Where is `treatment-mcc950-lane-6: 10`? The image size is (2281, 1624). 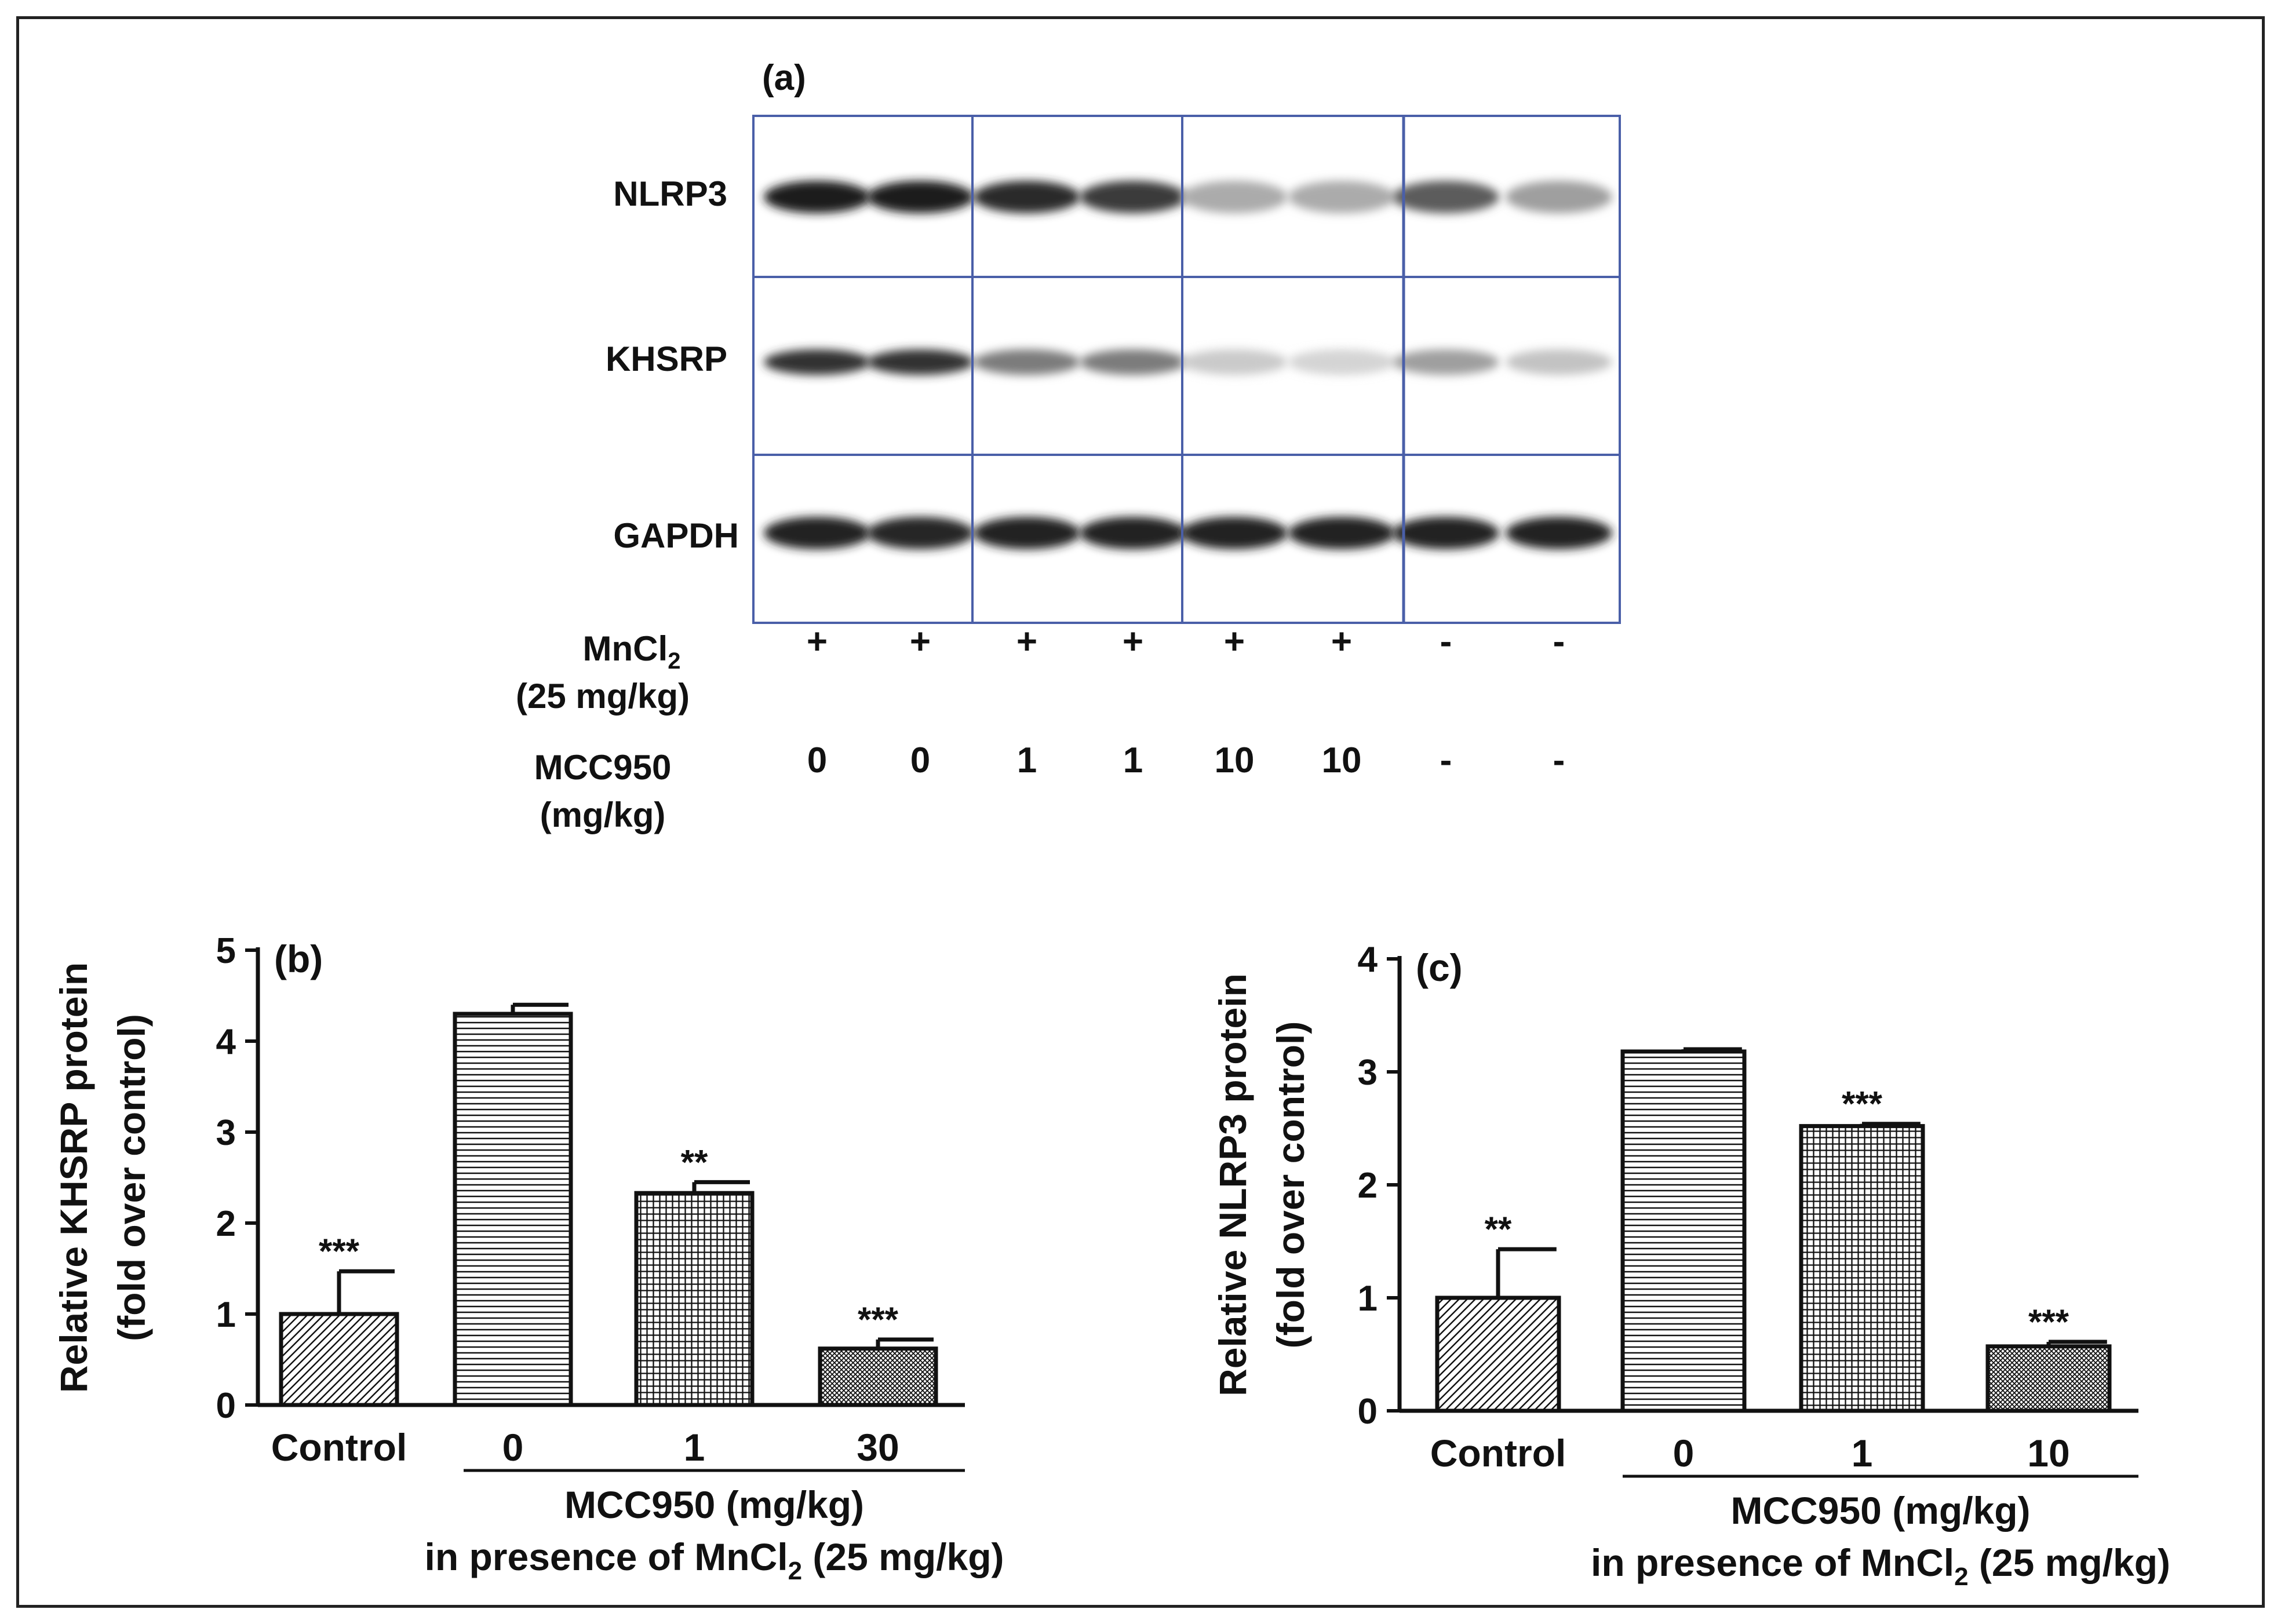 treatment-mcc950-lane-6: 10 is located at coordinates (1342, 760).